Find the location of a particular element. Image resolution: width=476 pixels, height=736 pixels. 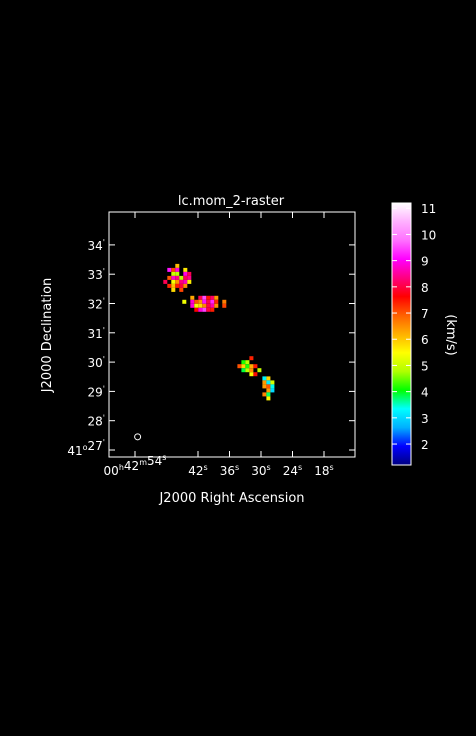

colorbar-tick-label: 10 is located at coordinates (428, 235).